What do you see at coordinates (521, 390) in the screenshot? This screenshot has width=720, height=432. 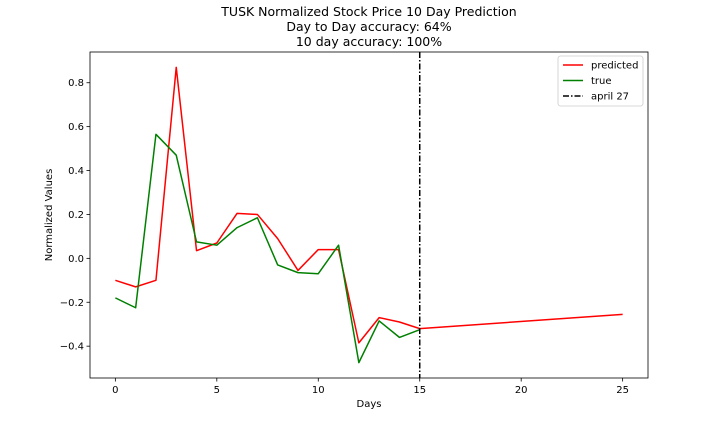 I see `x-tick-label: 20` at bounding box center [521, 390].